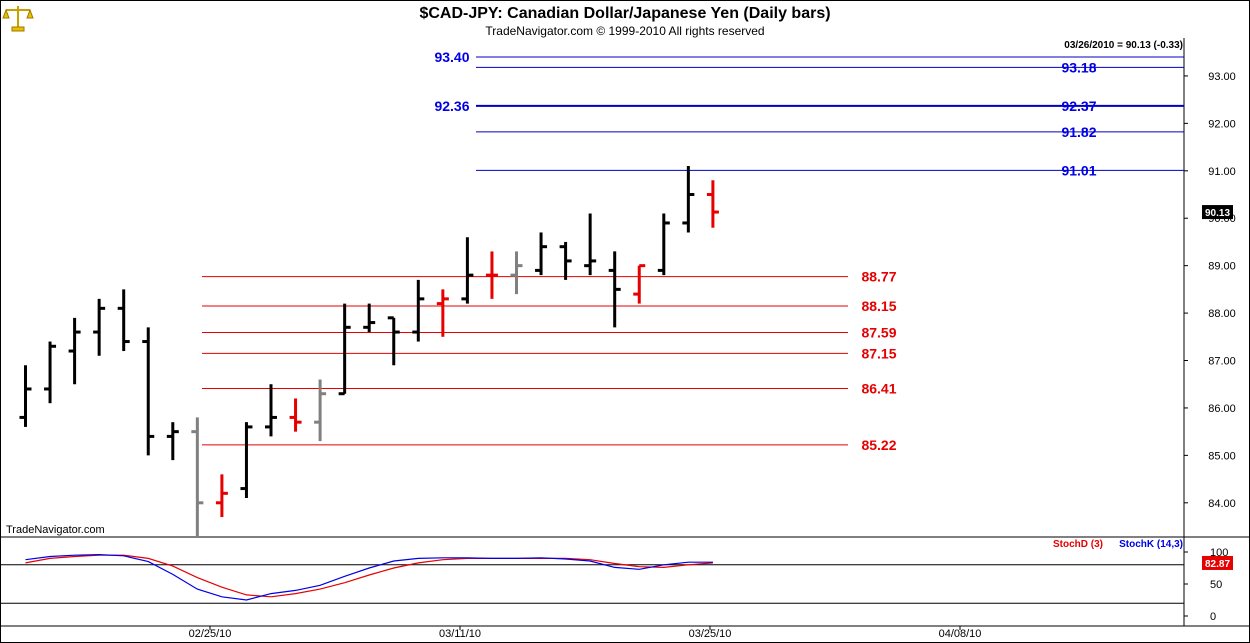 The height and width of the screenshot is (643, 1250). I want to click on level-label: 88.15, so click(878, 306).